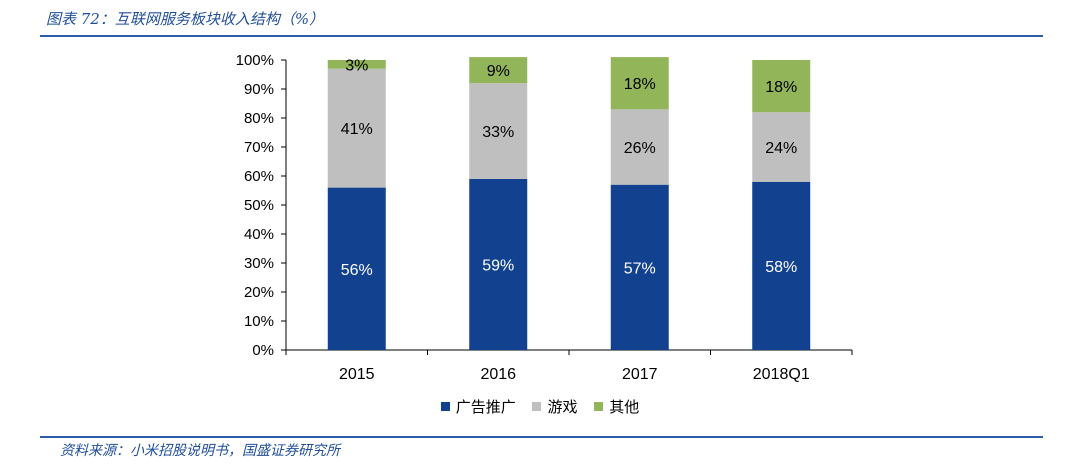 This screenshot has height=467, width=1080. I want to click on data-label: 33%, so click(498, 132).